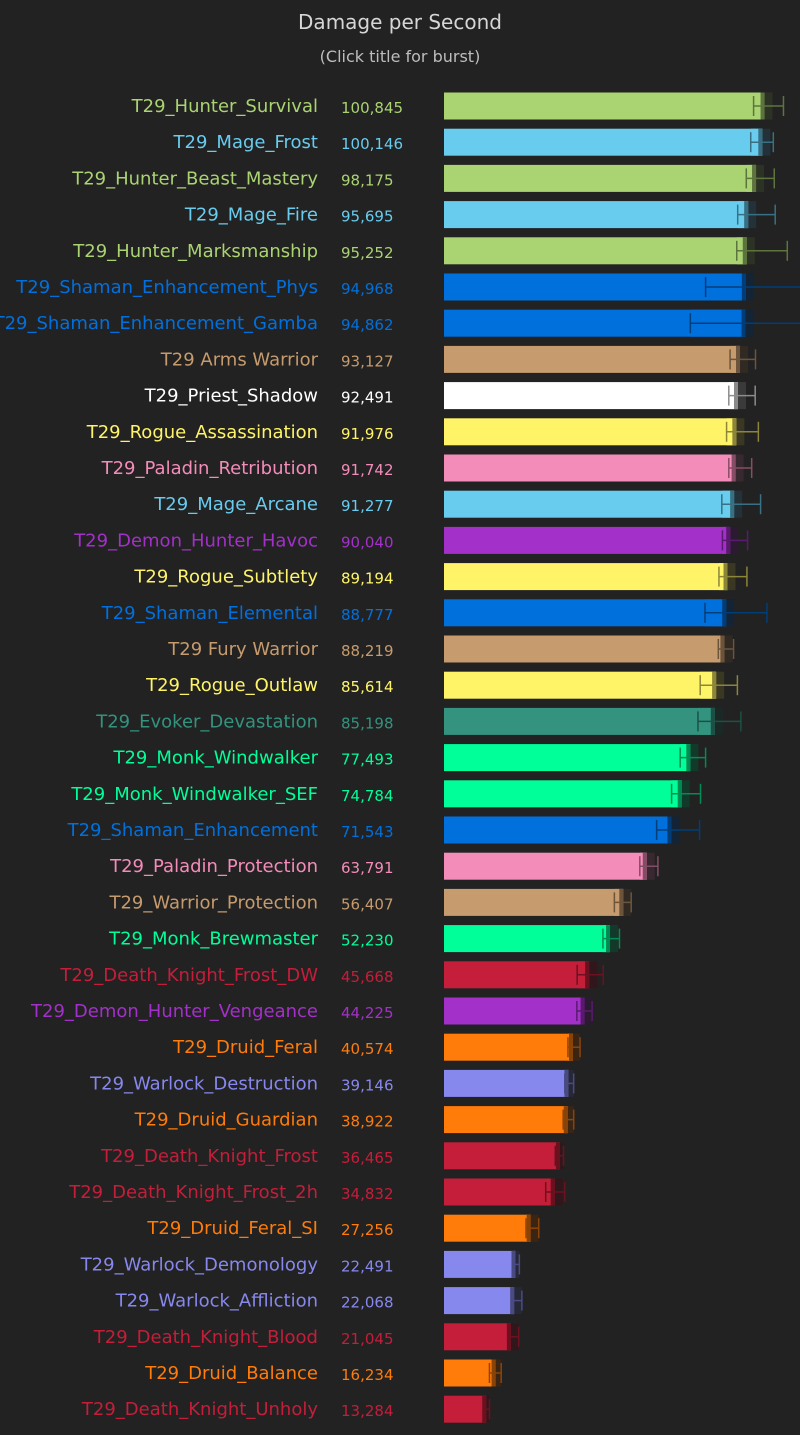  What do you see at coordinates (367, 434) in the screenshot?
I see `bar-value: 91,976` at bounding box center [367, 434].